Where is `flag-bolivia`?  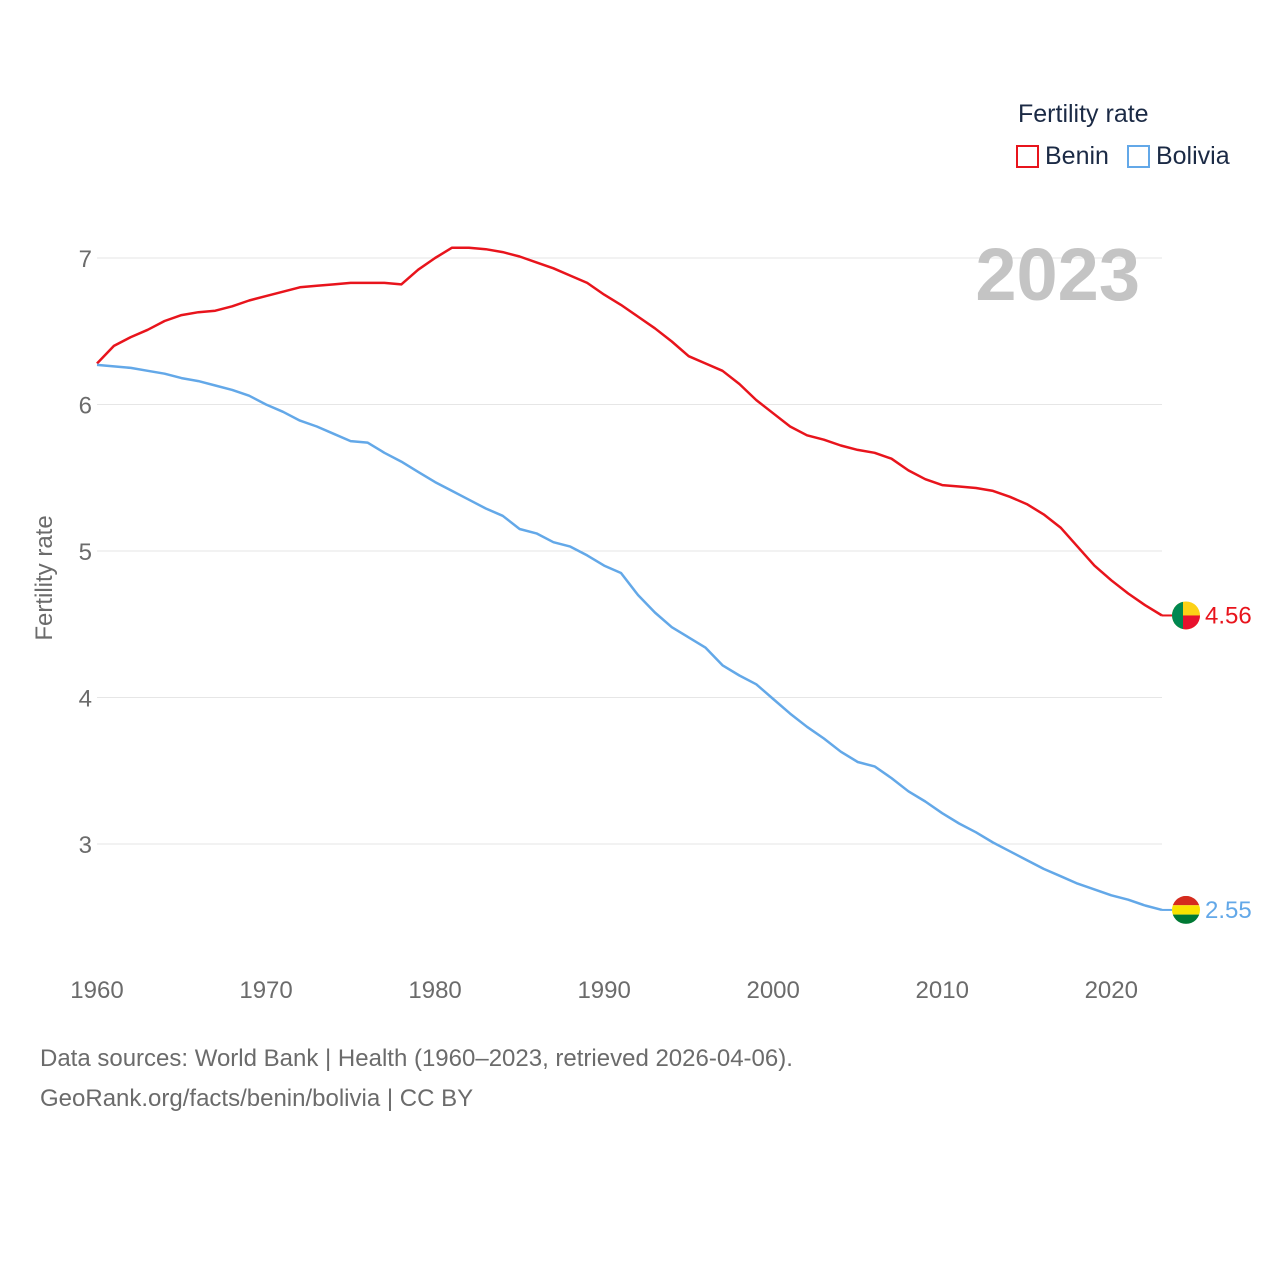
flag-bolivia is located at coordinates (1186, 909).